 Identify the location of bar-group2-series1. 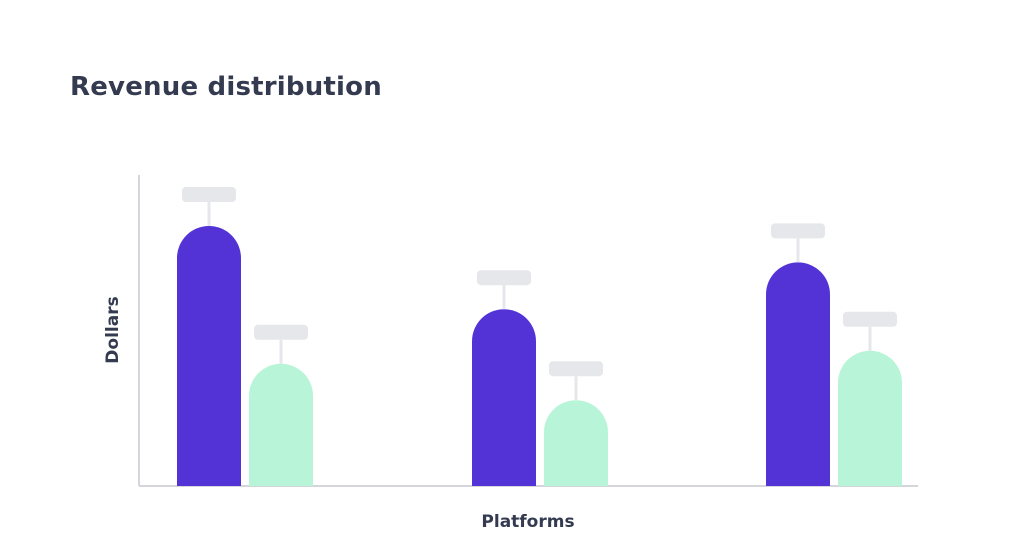
(504, 397).